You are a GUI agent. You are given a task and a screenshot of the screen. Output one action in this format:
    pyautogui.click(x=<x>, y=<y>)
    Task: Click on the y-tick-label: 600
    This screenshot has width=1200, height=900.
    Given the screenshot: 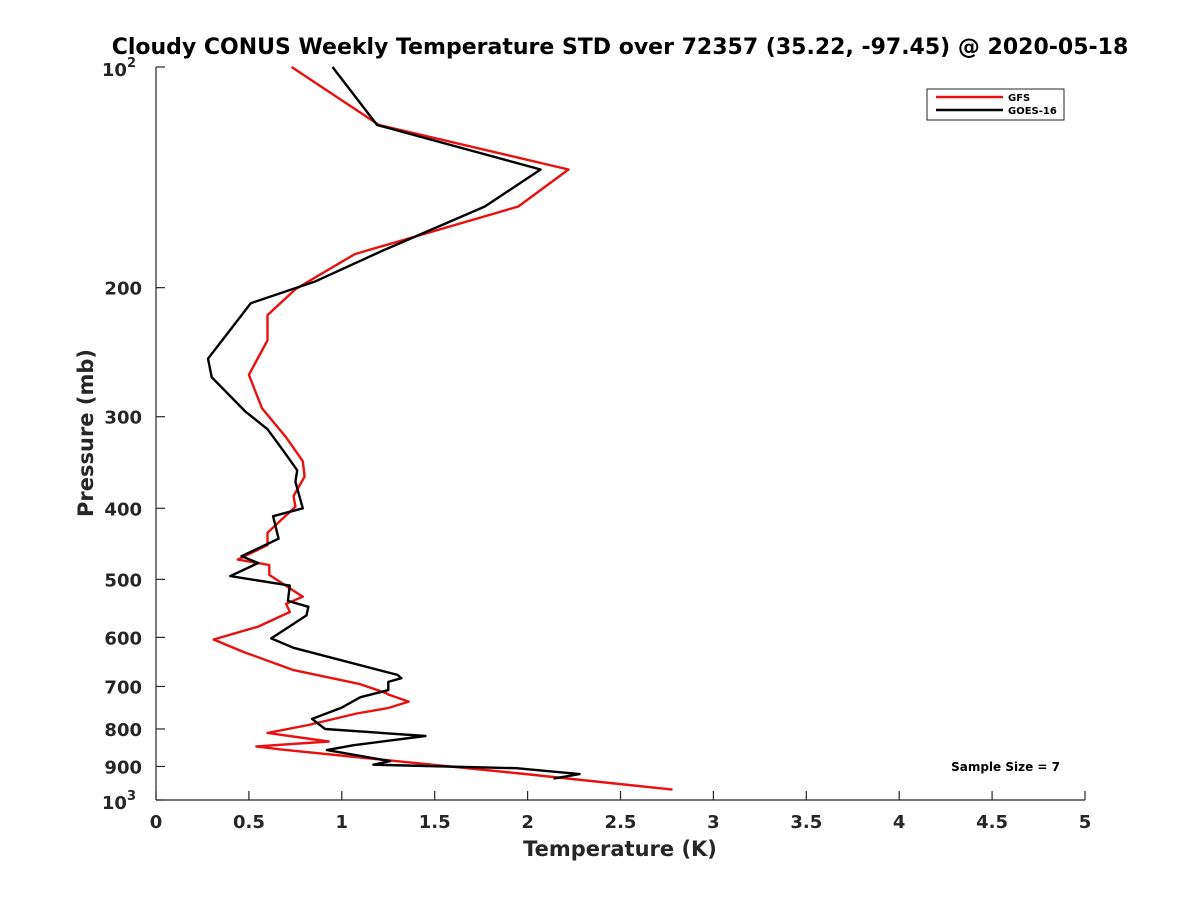 What is the action you would take?
    pyautogui.click(x=123, y=638)
    